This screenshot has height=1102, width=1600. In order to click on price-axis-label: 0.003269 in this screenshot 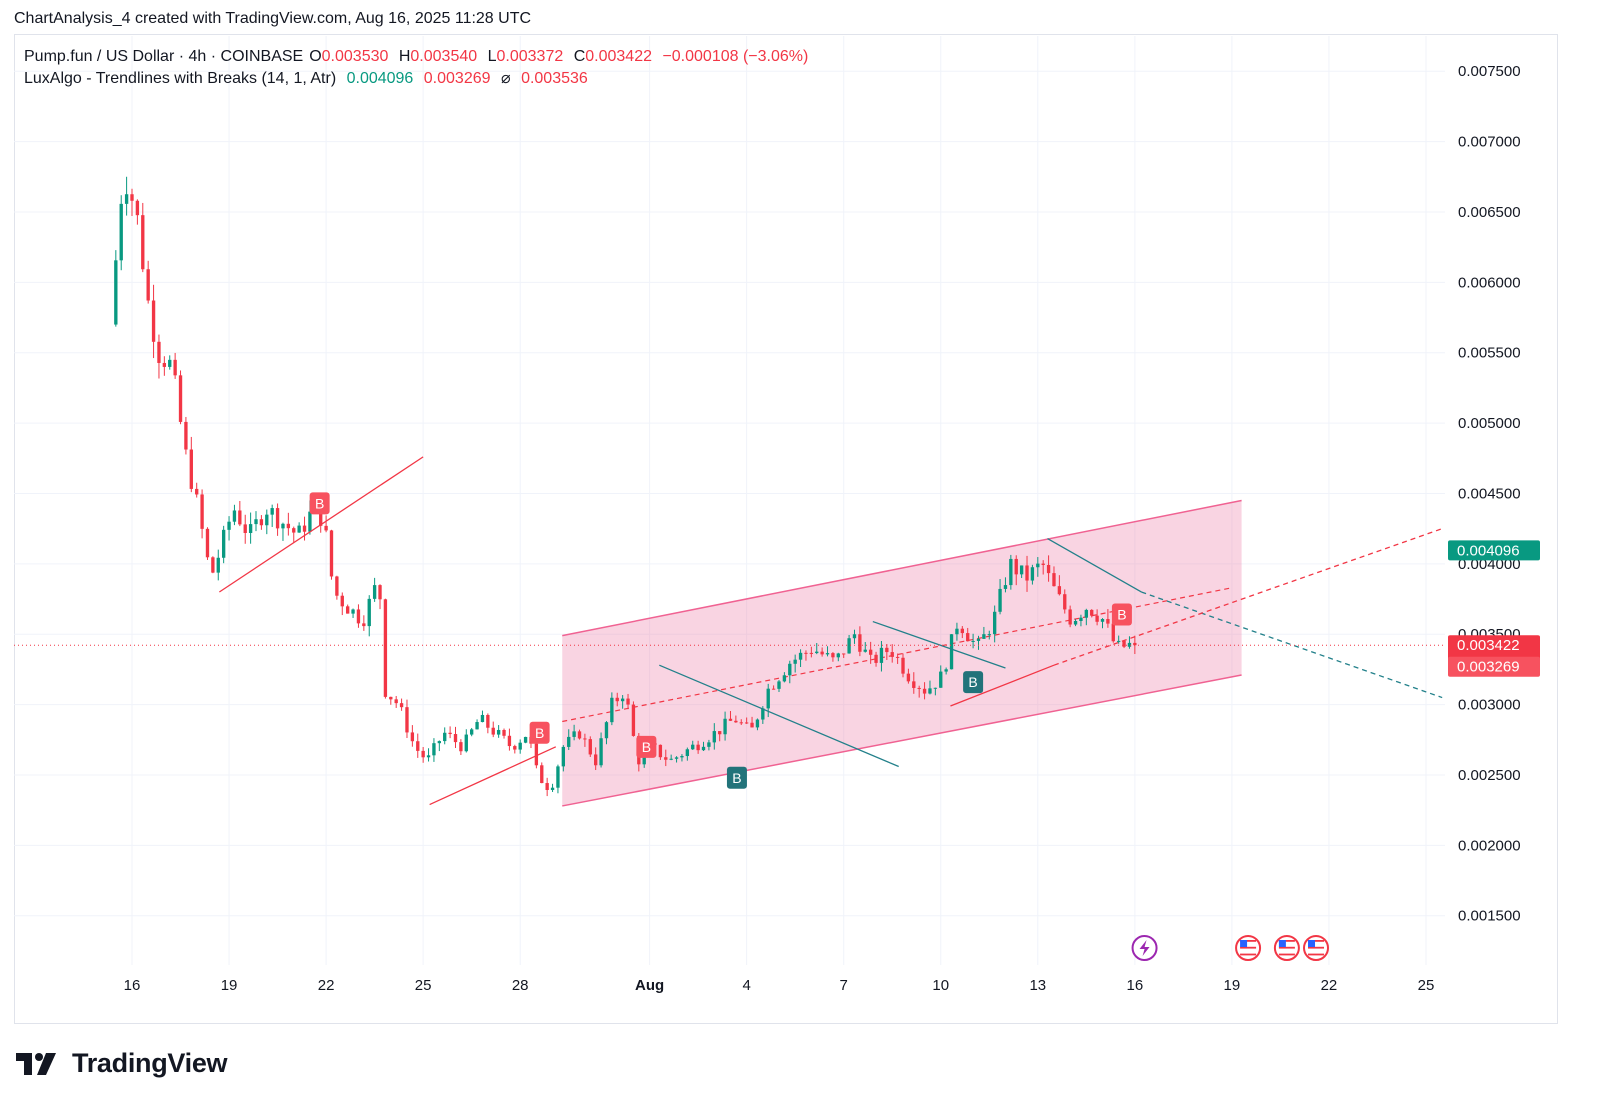, I will do `click(1494, 666)`.